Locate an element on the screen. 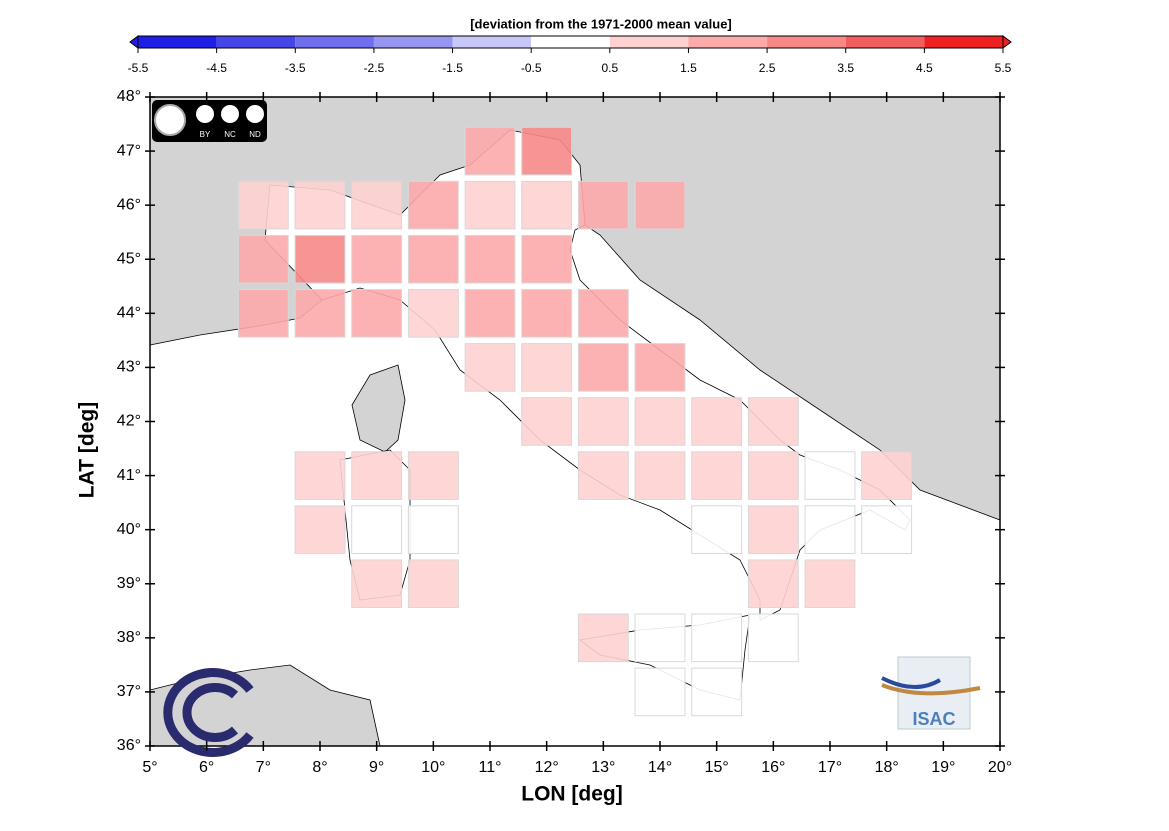  logo-text: BY is located at coordinates (205, 134).